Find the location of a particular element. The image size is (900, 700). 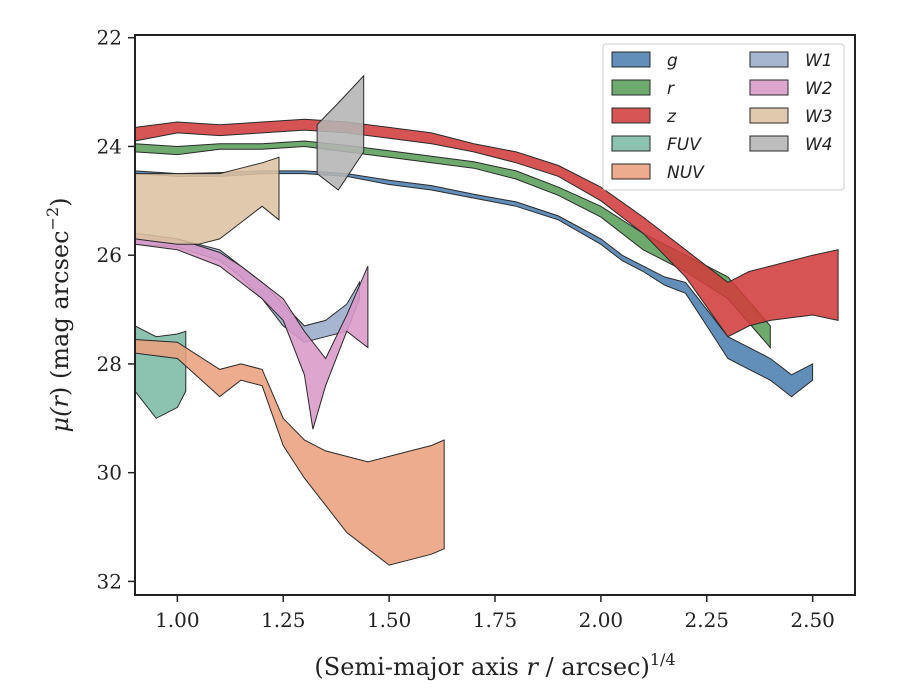

legend-swatch-w1 is located at coordinates (769, 59).